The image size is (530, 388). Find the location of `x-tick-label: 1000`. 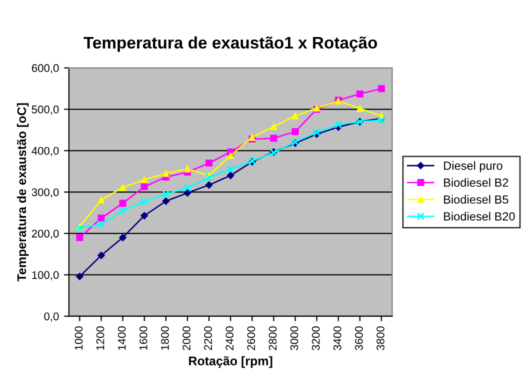

x-tick-label: 1000 is located at coordinates (78, 338).